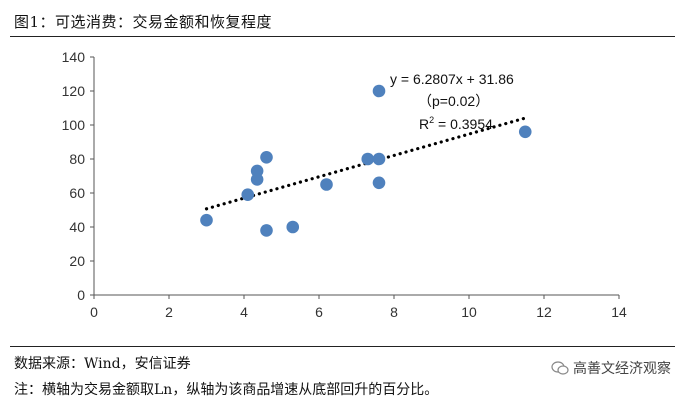  What do you see at coordinates (544, 312) in the screenshot?
I see `x-tick-label: 12` at bounding box center [544, 312].